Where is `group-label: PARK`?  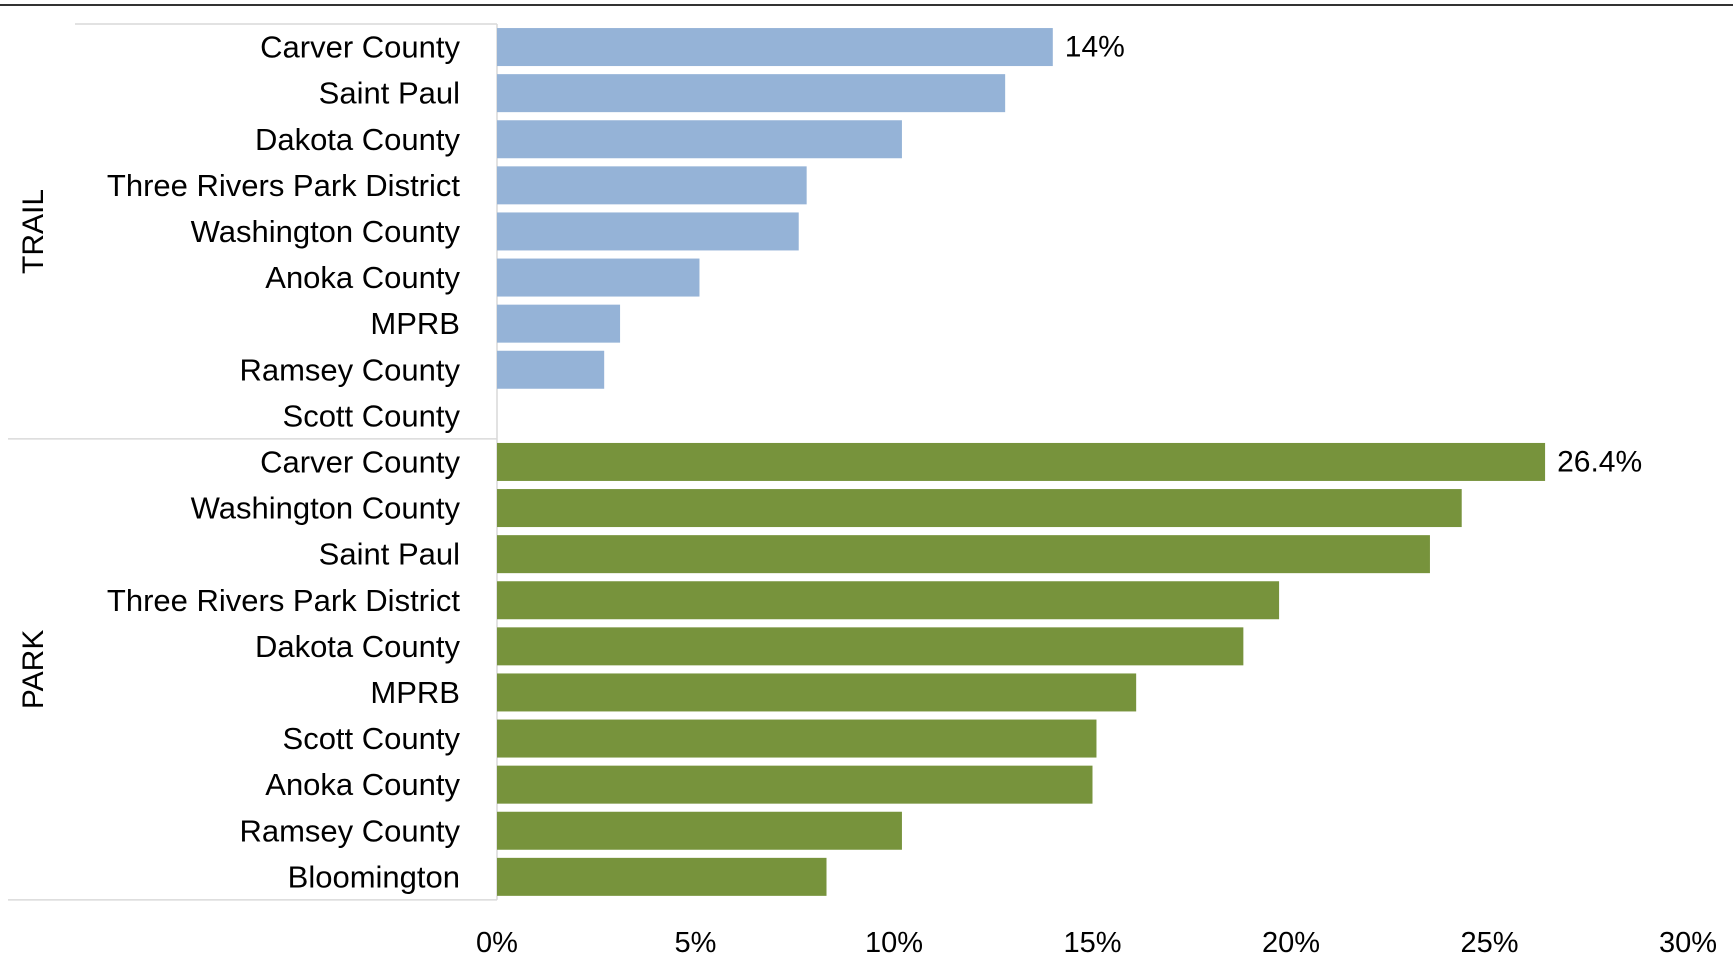 group-label: PARK is located at coordinates (33, 669).